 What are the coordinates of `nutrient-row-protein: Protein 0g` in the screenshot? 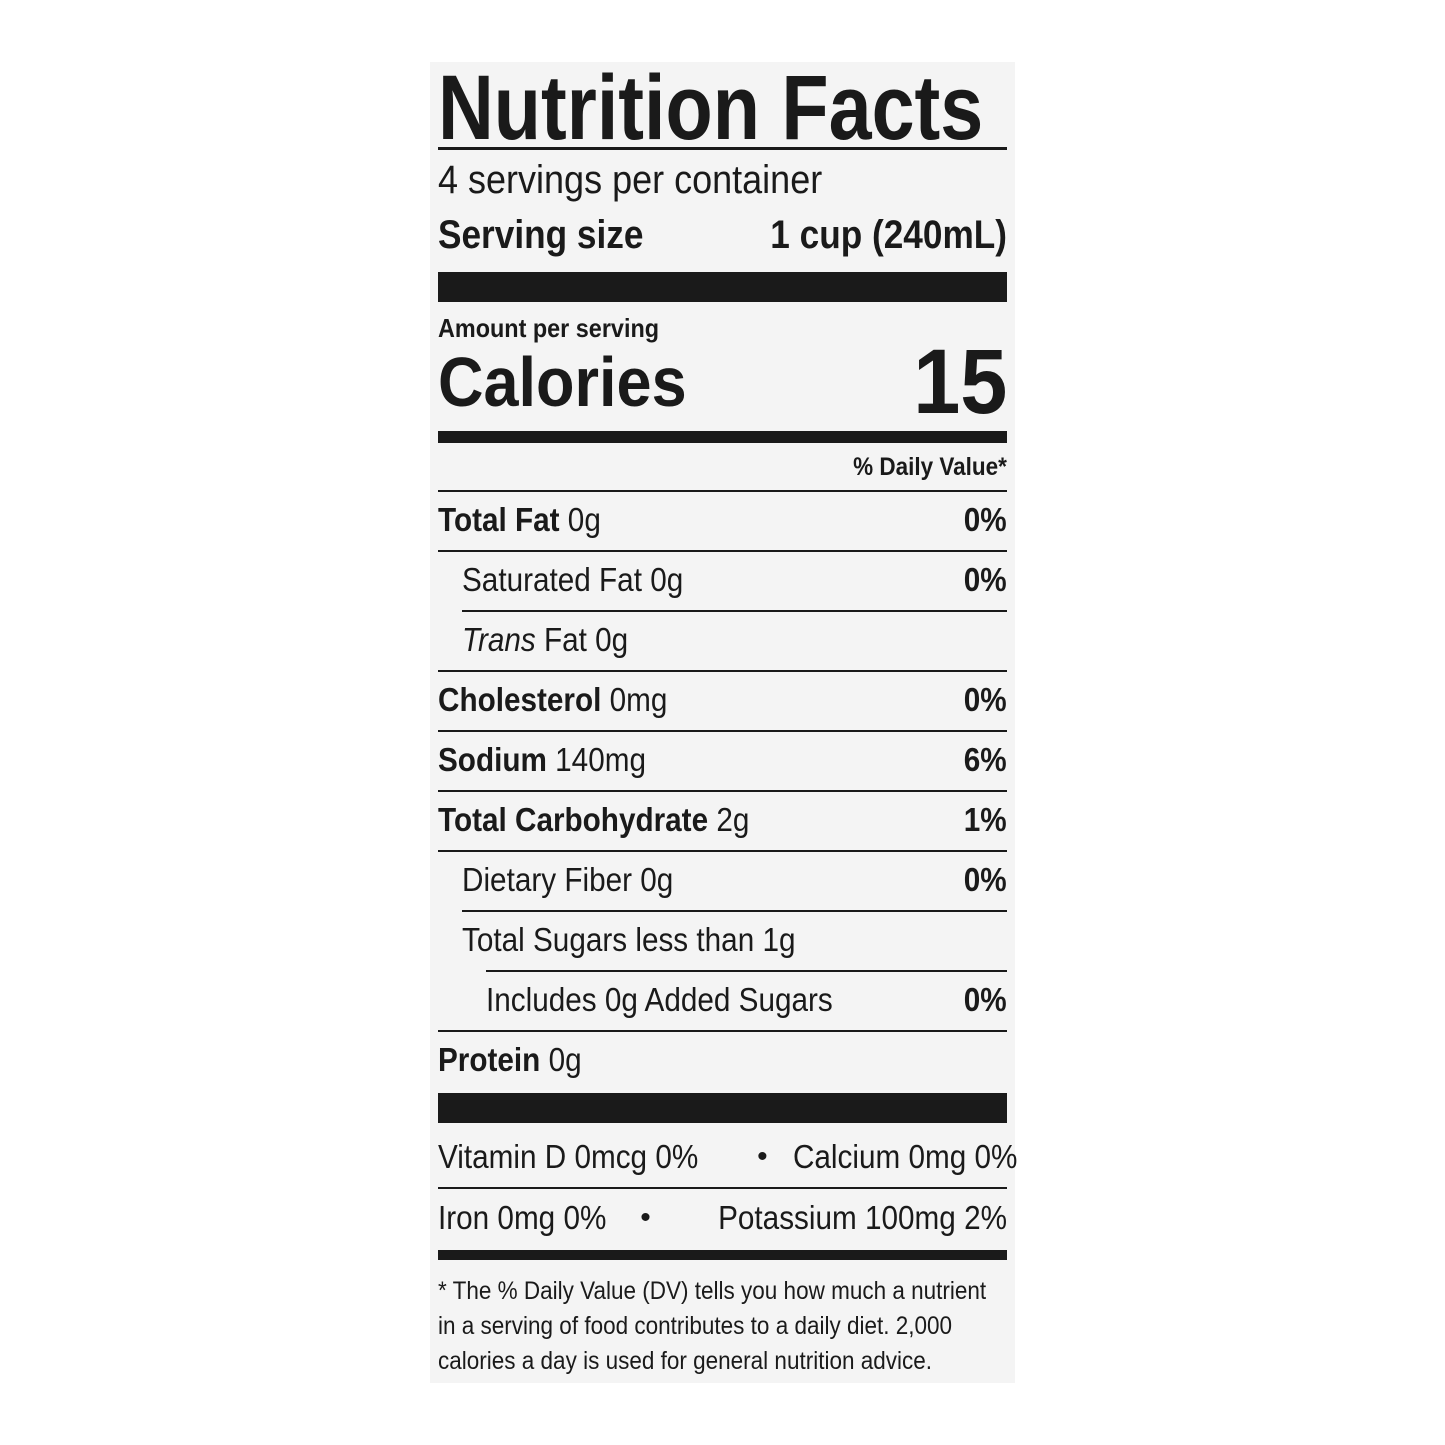 It's located at (510, 1059).